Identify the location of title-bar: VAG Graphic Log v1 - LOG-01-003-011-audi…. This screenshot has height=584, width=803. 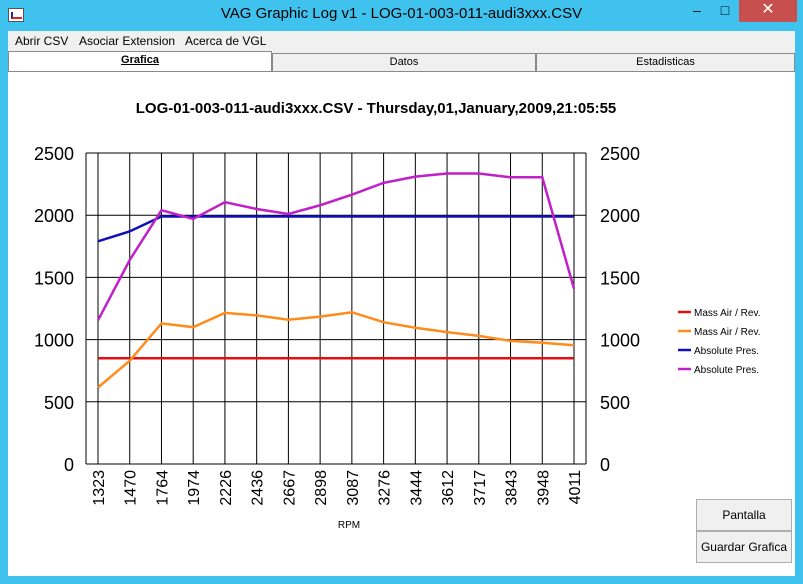
(401, 15).